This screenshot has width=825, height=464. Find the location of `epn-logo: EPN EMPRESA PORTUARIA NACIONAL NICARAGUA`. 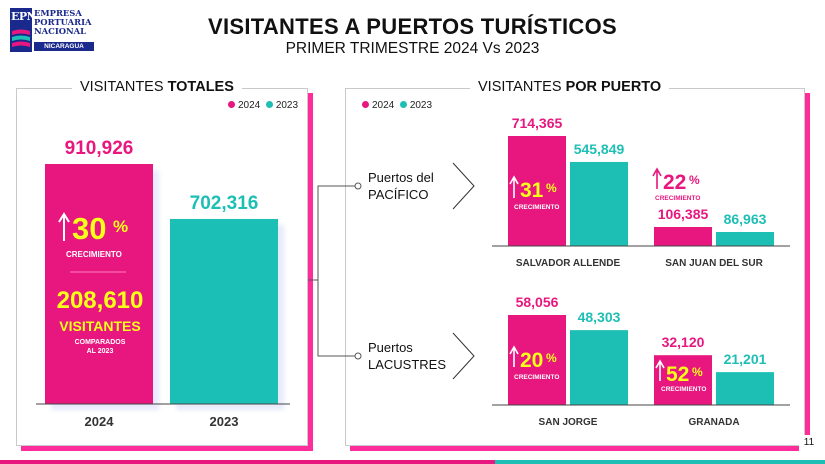

epn-logo: EPN EMPRESA PORTUARIA NACIONAL NICARAGUA is located at coordinates (52, 30).